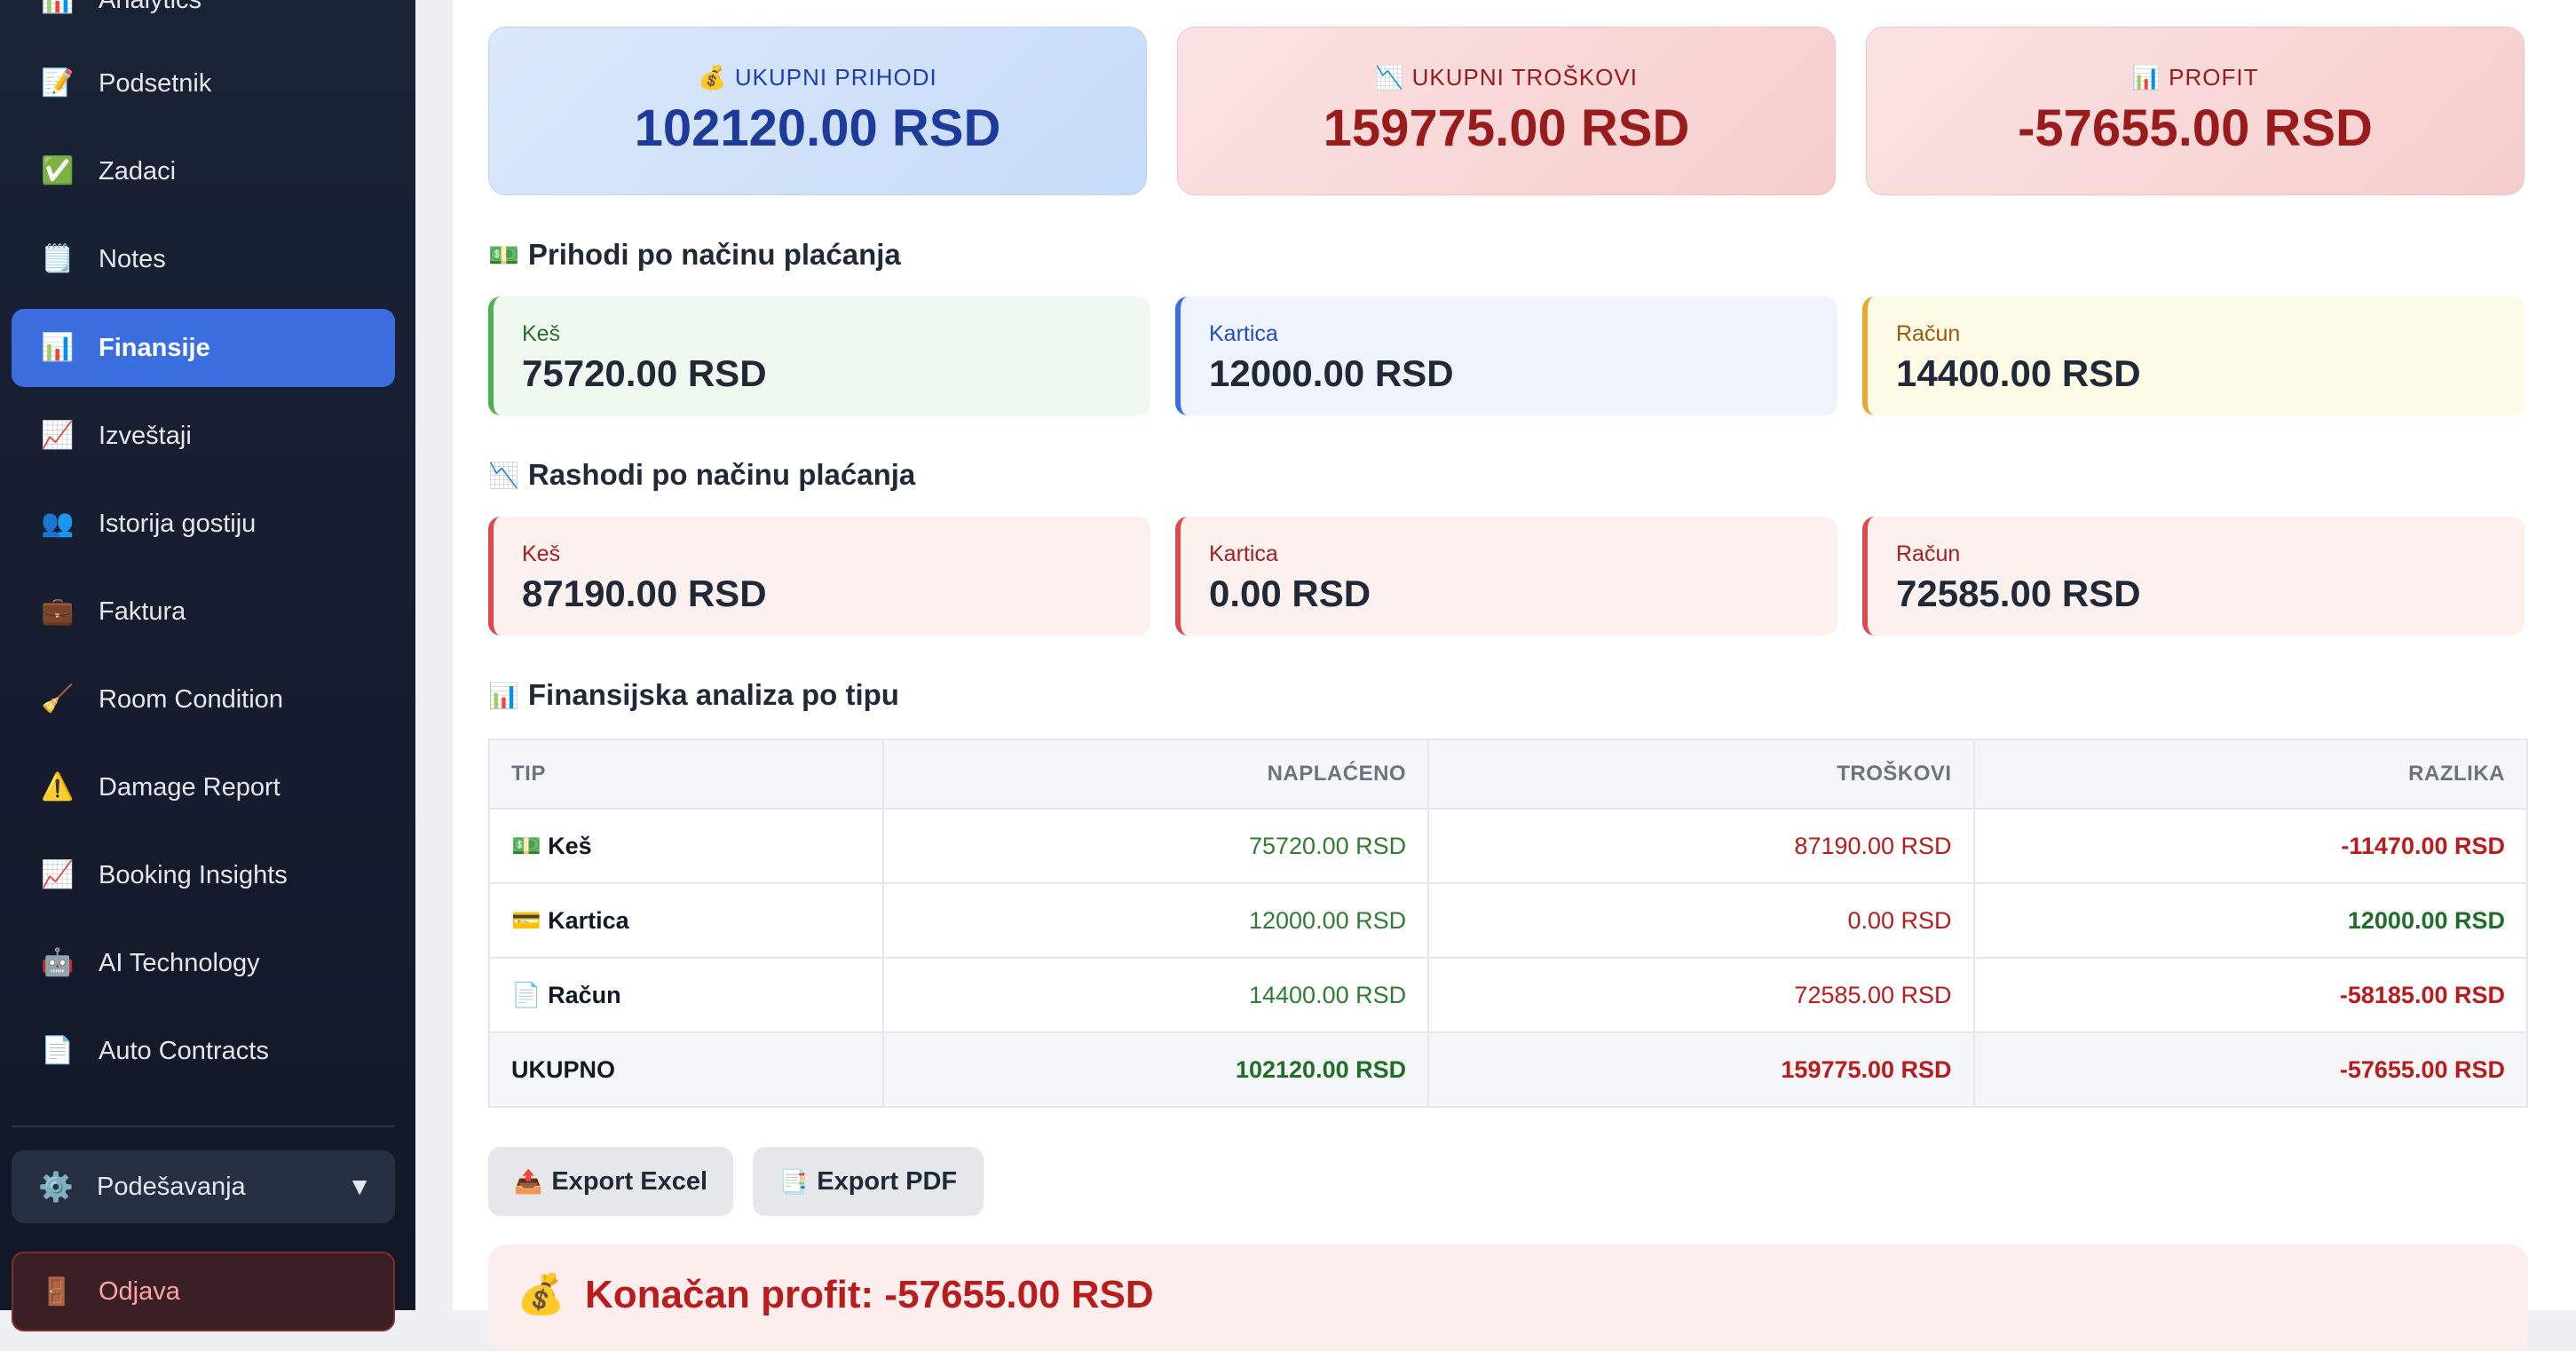 Image resolution: width=2576 pixels, height=1351 pixels. I want to click on total-income-card: 💰 UKUPNI PRIHODI 102120.00 RSD, so click(817, 111).